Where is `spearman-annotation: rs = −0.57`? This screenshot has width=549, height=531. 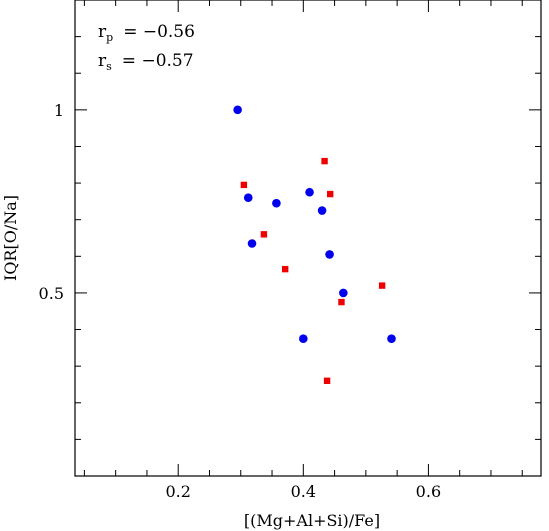 spearman-annotation: rs = −0.57 is located at coordinates (146, 62).